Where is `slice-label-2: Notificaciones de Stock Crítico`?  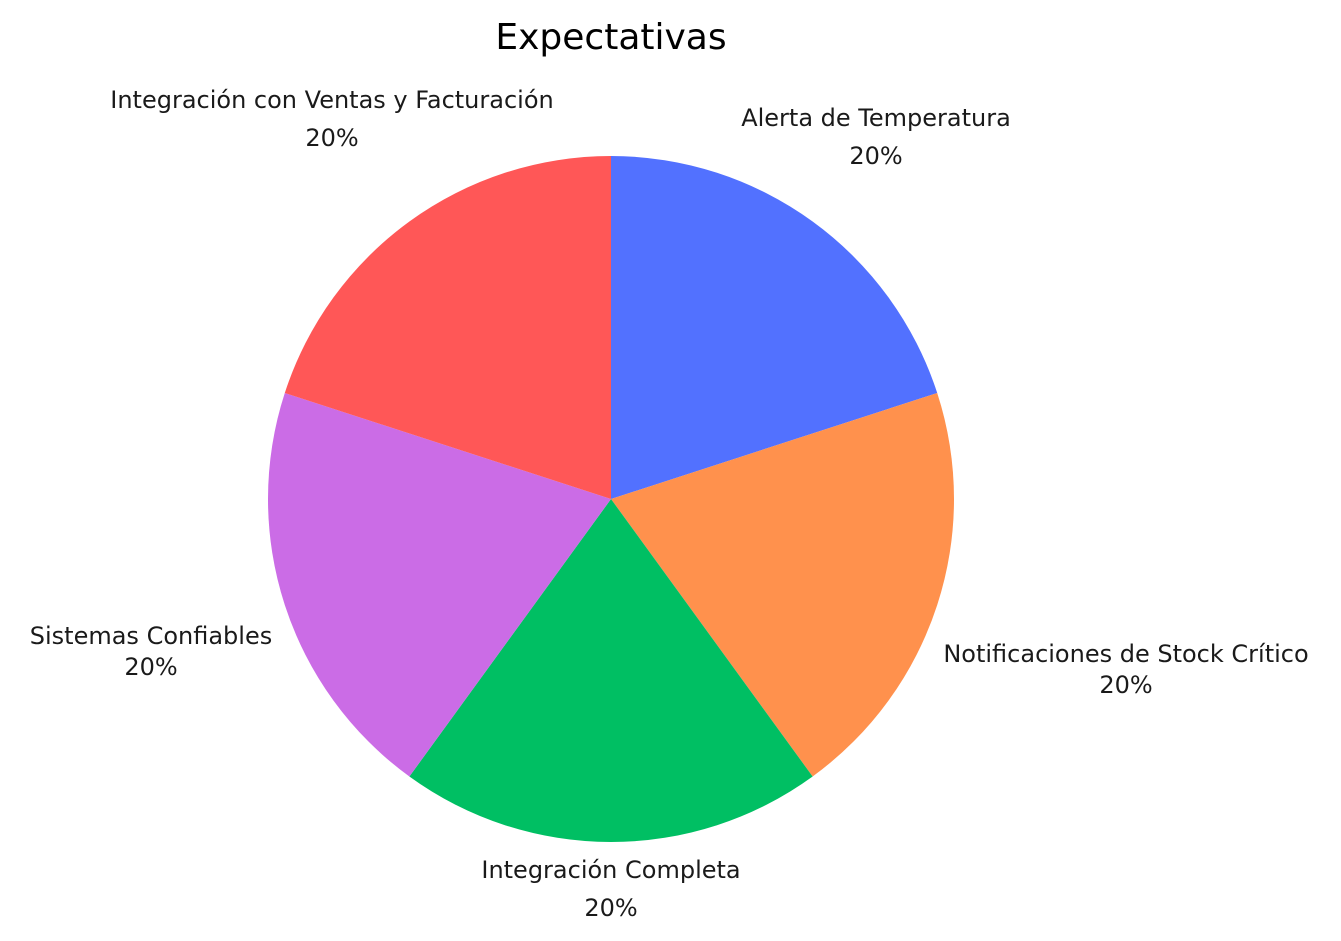
slice-label-2: Notificaciones de Stock Crítico is located at coordinates (1125, 654).